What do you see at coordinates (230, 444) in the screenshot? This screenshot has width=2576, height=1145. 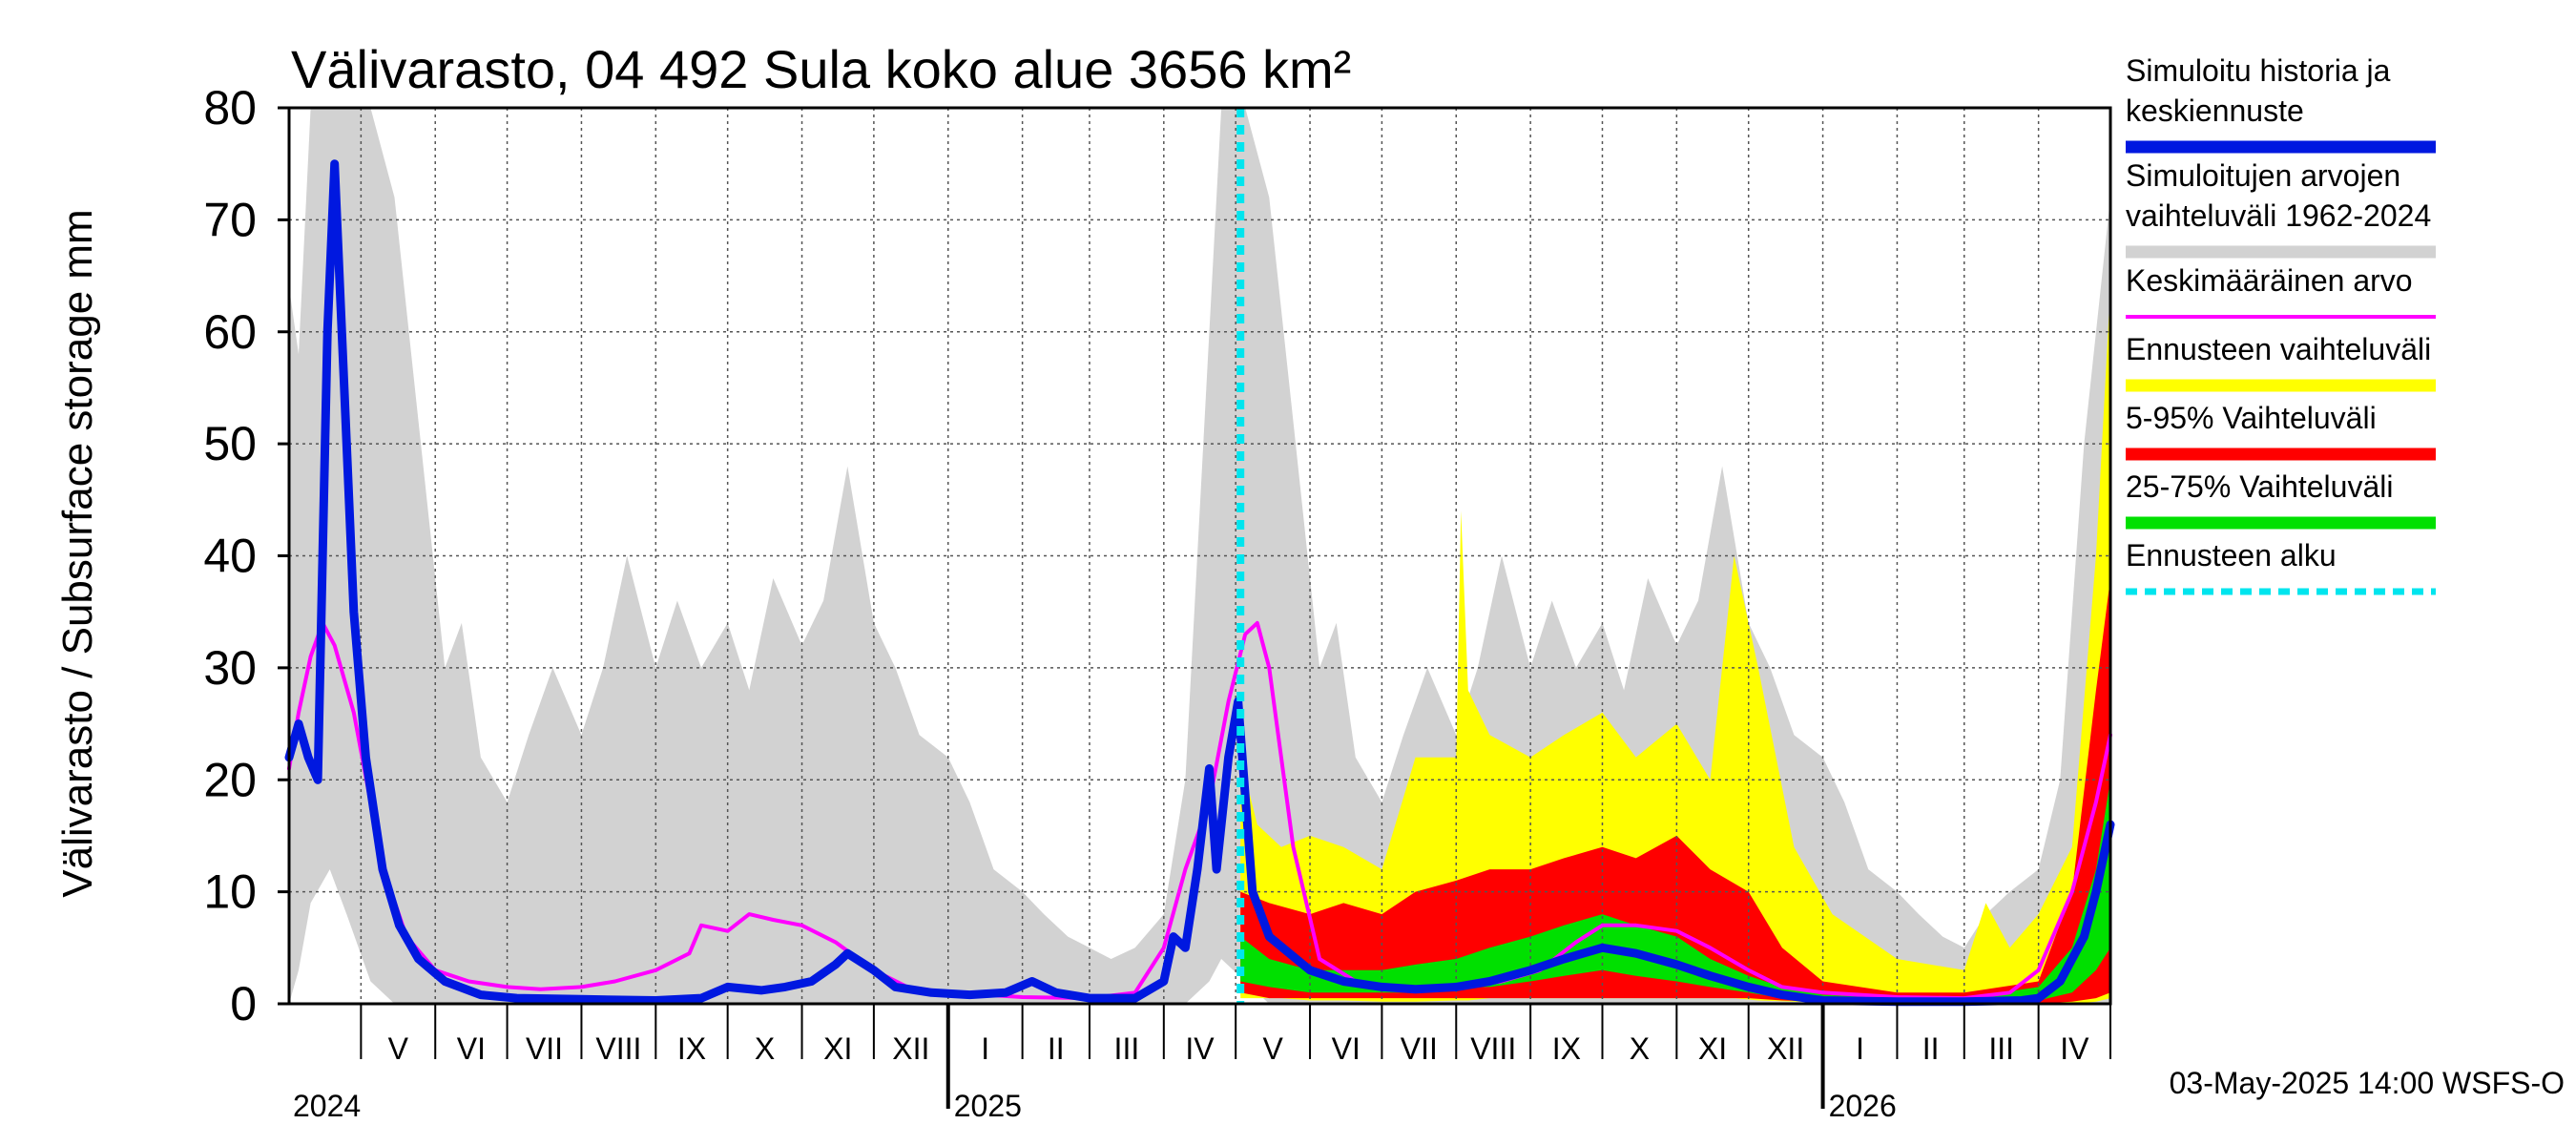 I see `y-tick-label: 50` at bounding box center [230, 444].